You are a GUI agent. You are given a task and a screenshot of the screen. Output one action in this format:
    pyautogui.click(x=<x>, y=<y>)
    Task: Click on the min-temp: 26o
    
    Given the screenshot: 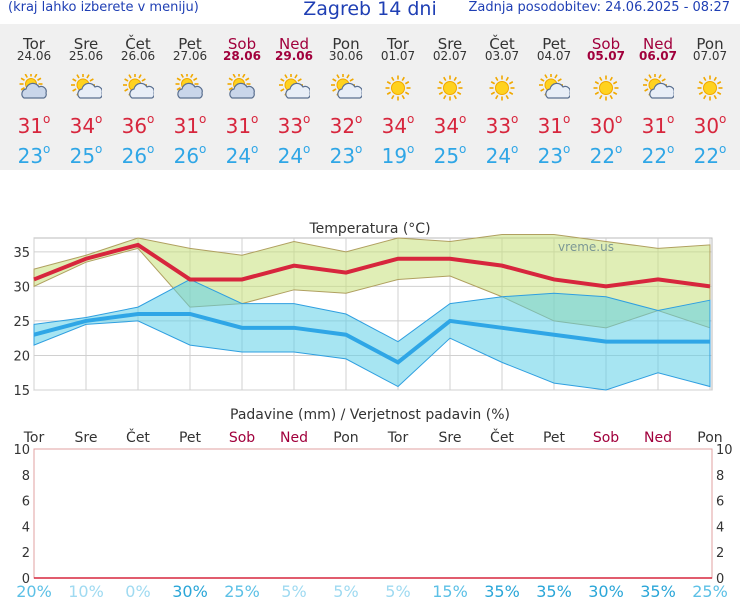 What is the action you would take?
    pyautogui.click(x=190, y=155)
    